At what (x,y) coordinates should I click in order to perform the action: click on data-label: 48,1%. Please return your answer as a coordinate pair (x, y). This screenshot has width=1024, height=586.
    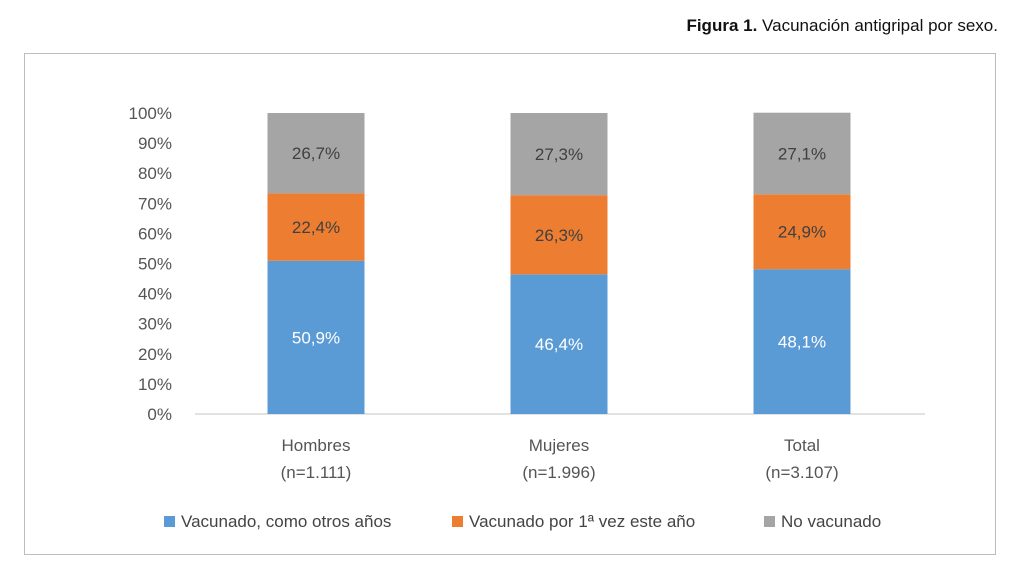
    Looking at the image, I should click on (802, 342).